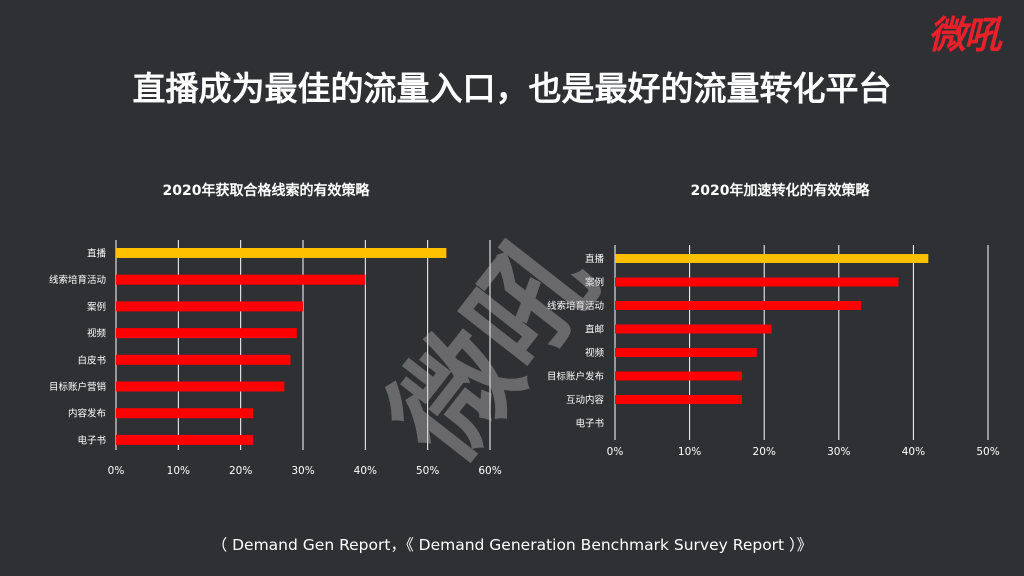  Describe the element at coordinates (585, 400) in the screenshot. I see `category-label: 互动内容` at that location.